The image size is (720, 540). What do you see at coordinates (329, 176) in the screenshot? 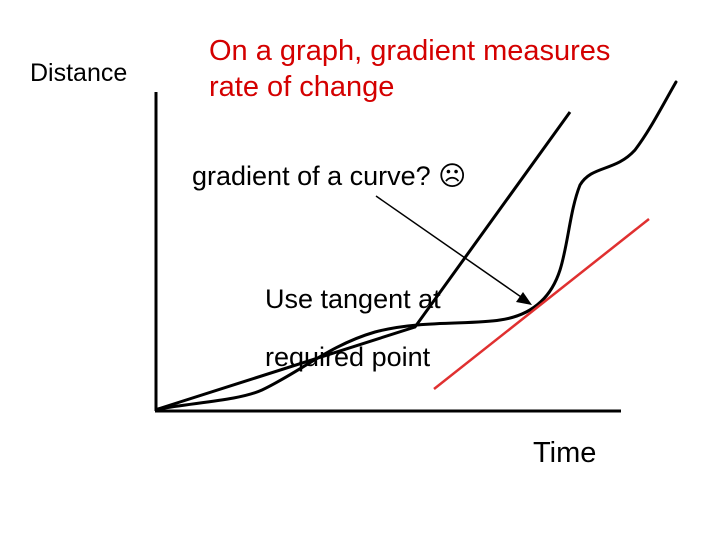
I see `question-text: gradient of a curve? ☹` at bounding box center [329, 176].